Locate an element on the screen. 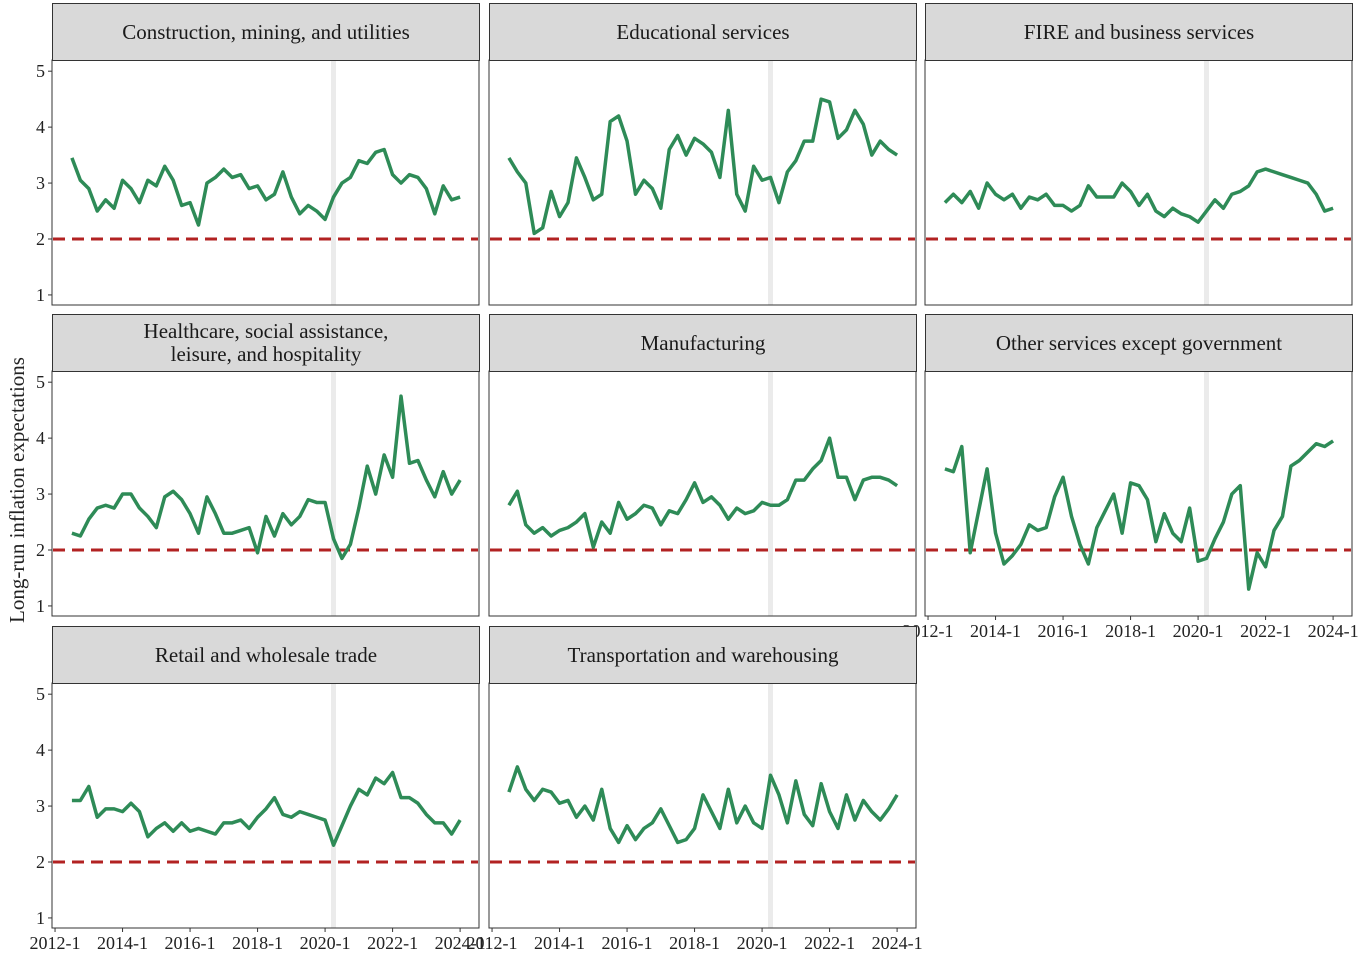 Image resolution: width=1366 pixels, height=956 pixels. facet-title: Educational services is located at coordinates (703, 32).